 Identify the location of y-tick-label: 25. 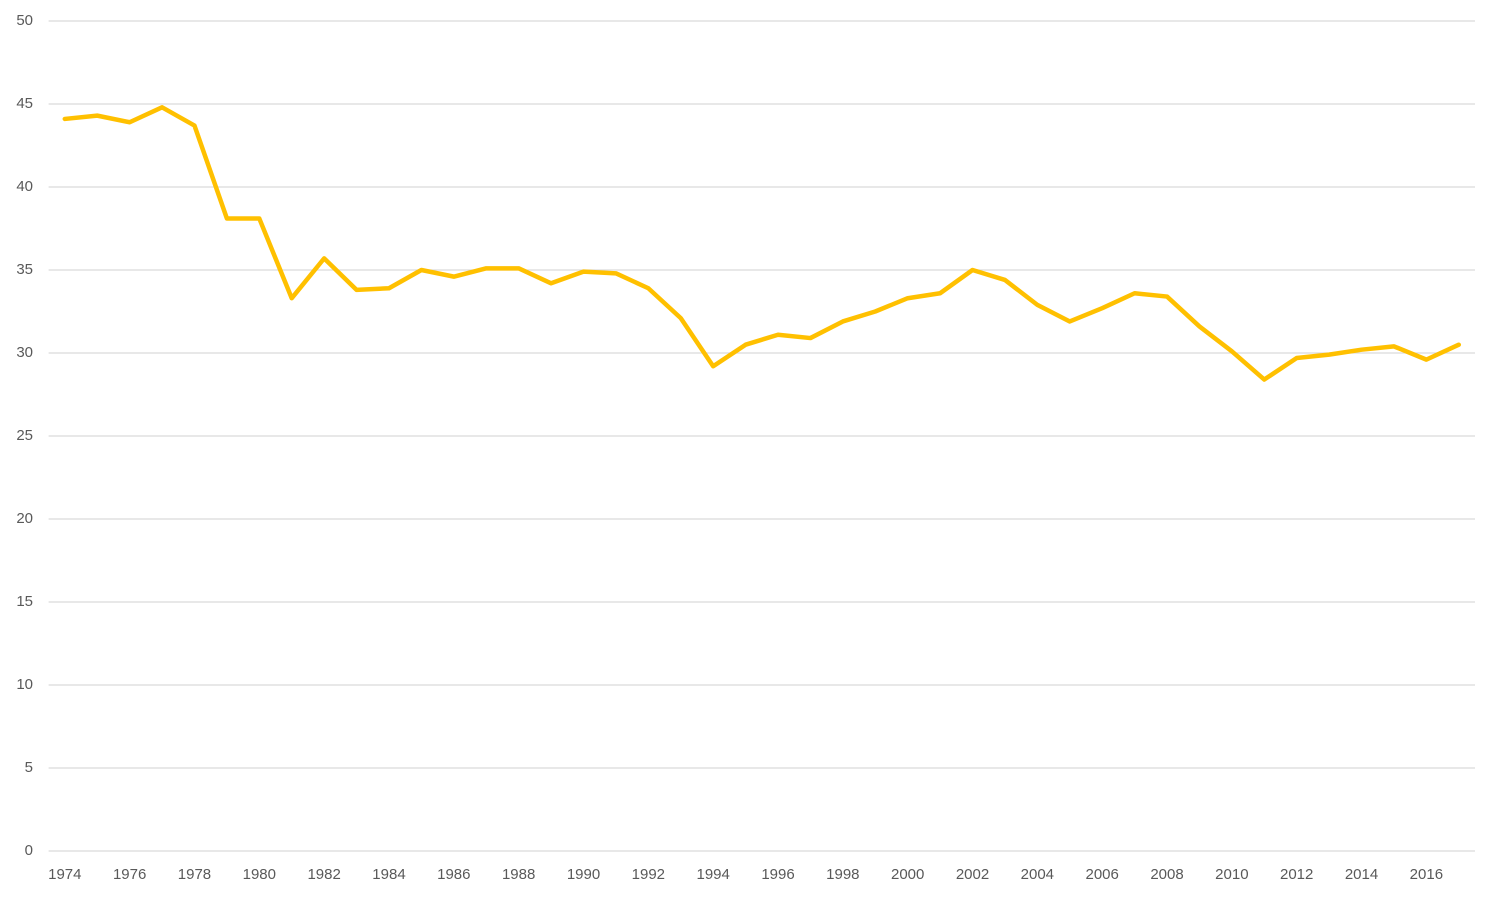
(24, 435).